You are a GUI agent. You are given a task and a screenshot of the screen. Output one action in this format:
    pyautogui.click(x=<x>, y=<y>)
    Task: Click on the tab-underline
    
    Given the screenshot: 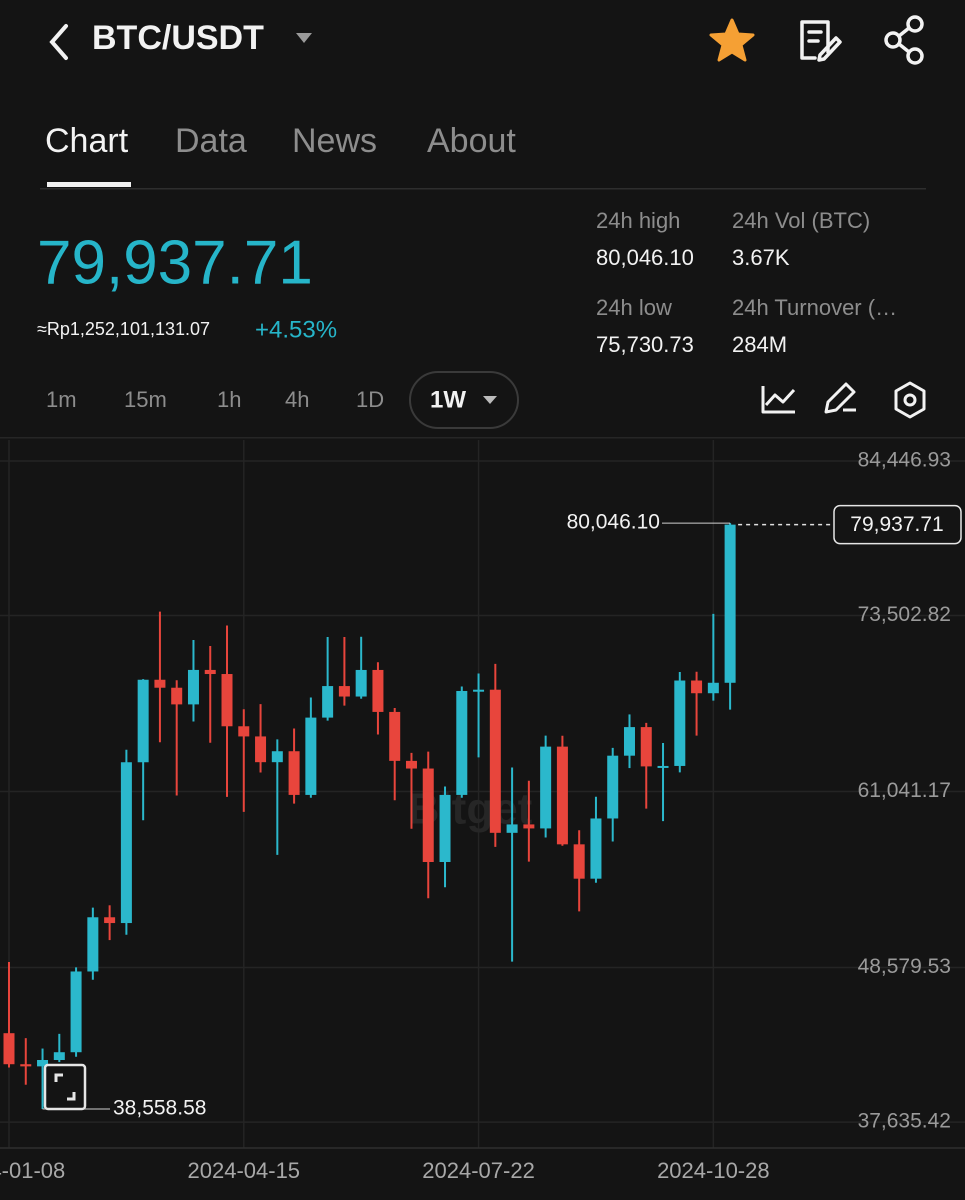 What is the action you would take?
    pyautogui.click(x=89, y=184)
    